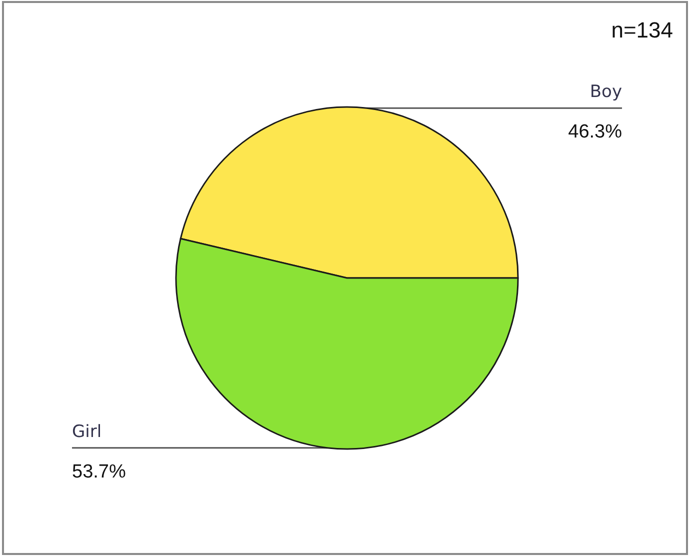  Describe the element at coordinates (642, 30) in the screenshot. I see `text: n=134` at that location.